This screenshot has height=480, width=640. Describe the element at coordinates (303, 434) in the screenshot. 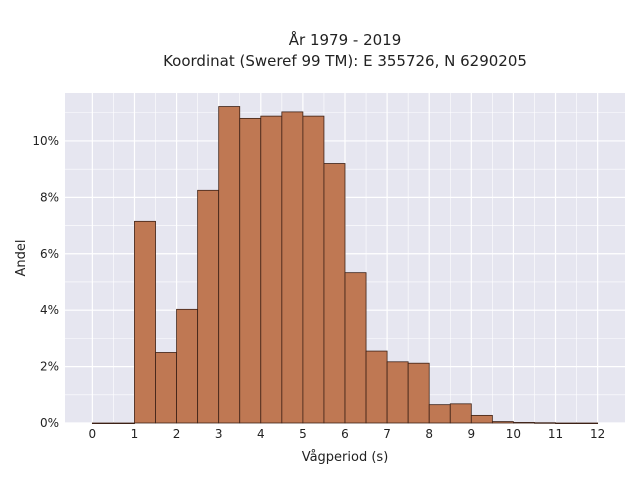

I see `x-tick-label: 5` at that location.